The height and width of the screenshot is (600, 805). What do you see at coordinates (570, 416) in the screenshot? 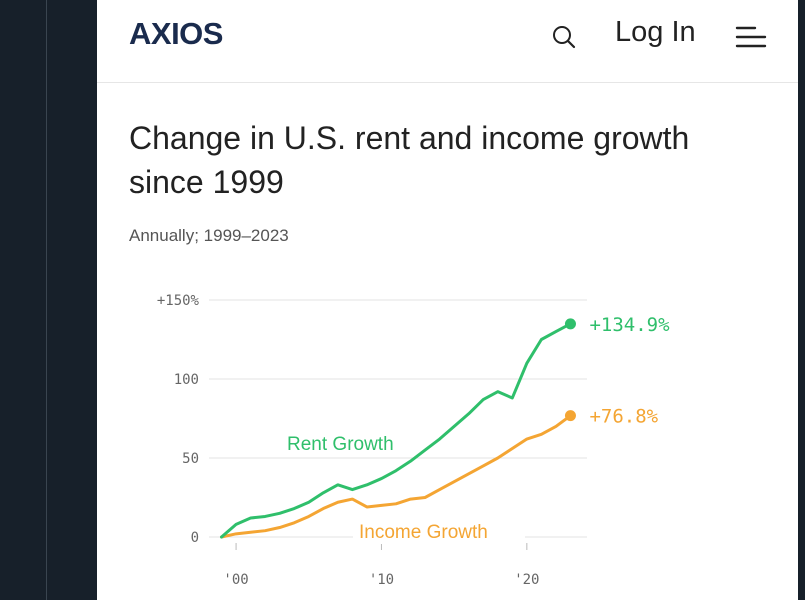
I see `income-end-point` at bounding box center [570, 416].